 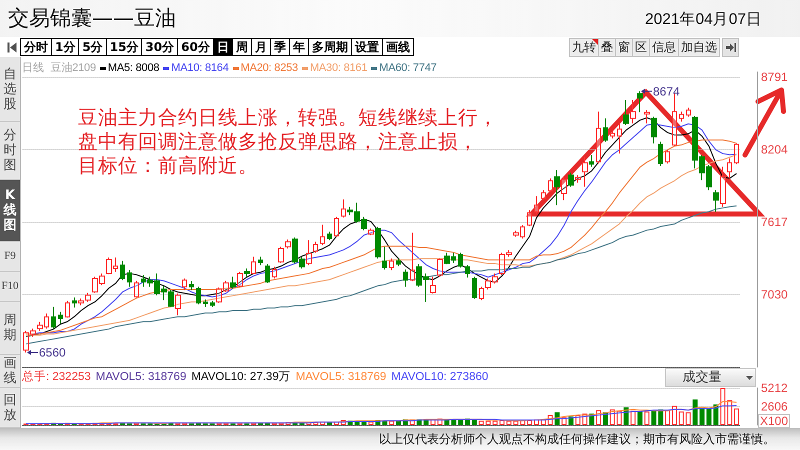 What do you see at coordinates (408, 68) in the screenshot?
I see `legend-label: MA60: 7747` at bounding box center [408, 68].